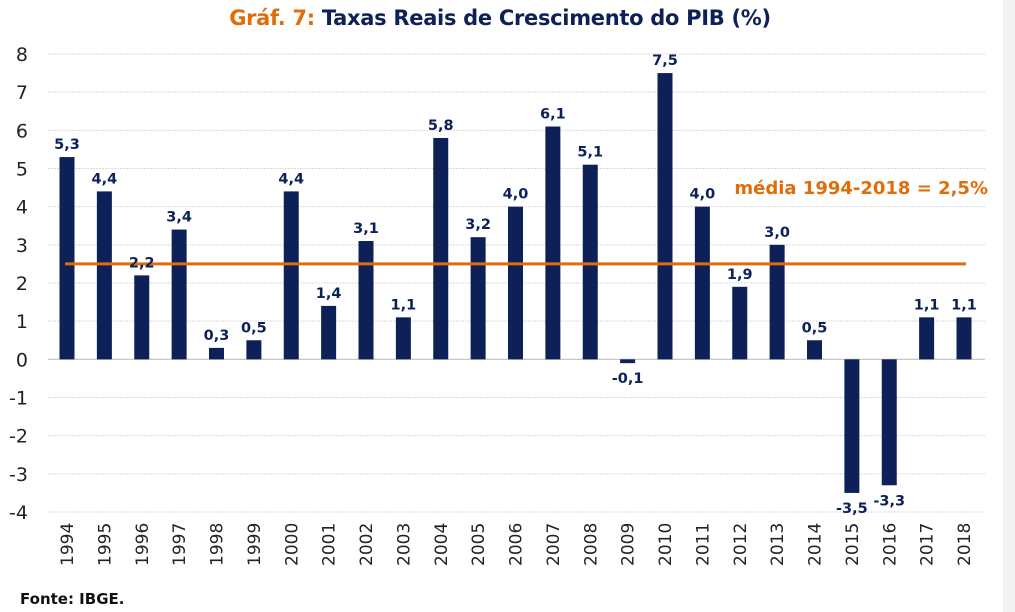 This screenshot has height=612, width=1015. What do you see at coordinates (22, 170) in the screenshot?
I see `y-tick-label: 5` at bounding box center [22, 170].